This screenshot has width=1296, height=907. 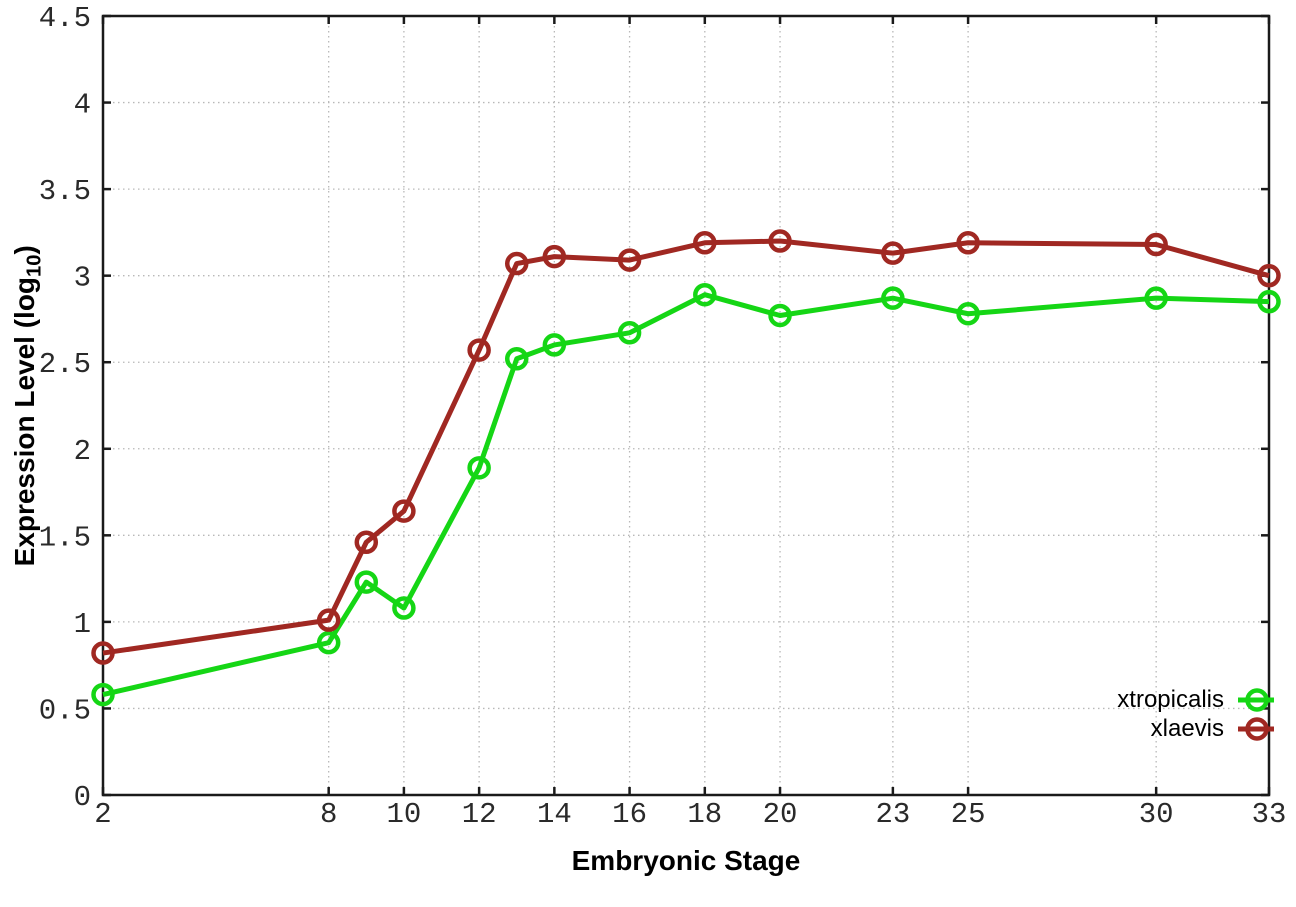 I want to click on y-tick-label: 3.5, so click(x=65, y=191).